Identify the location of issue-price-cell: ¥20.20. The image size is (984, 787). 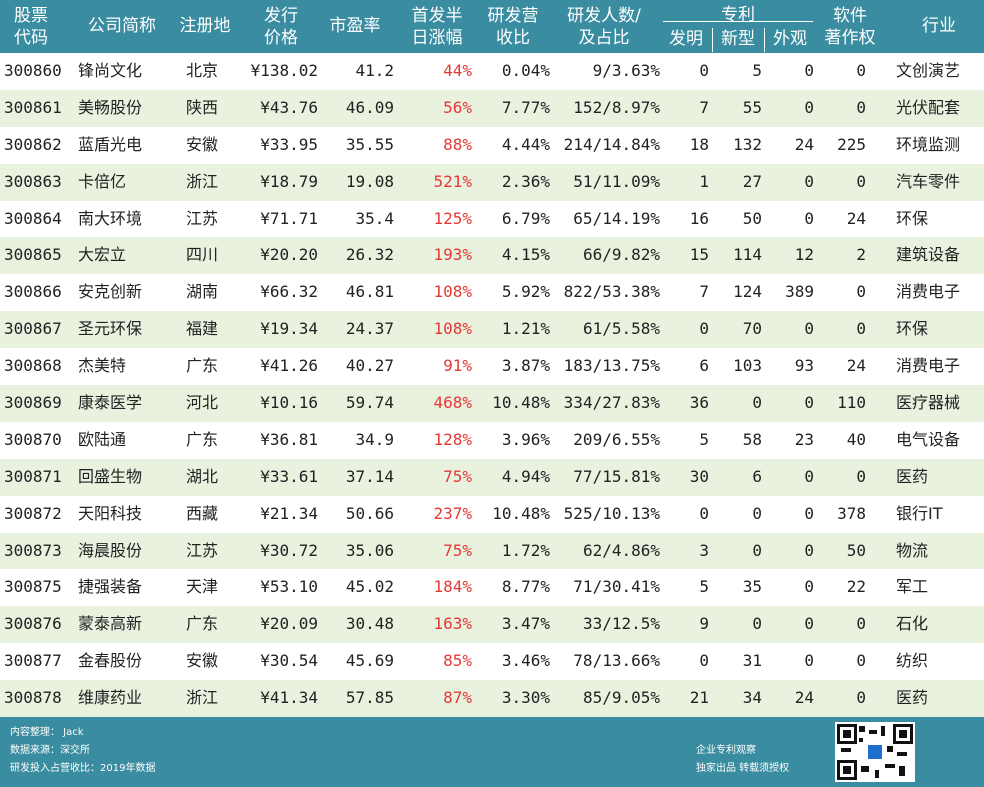
(278, 255).